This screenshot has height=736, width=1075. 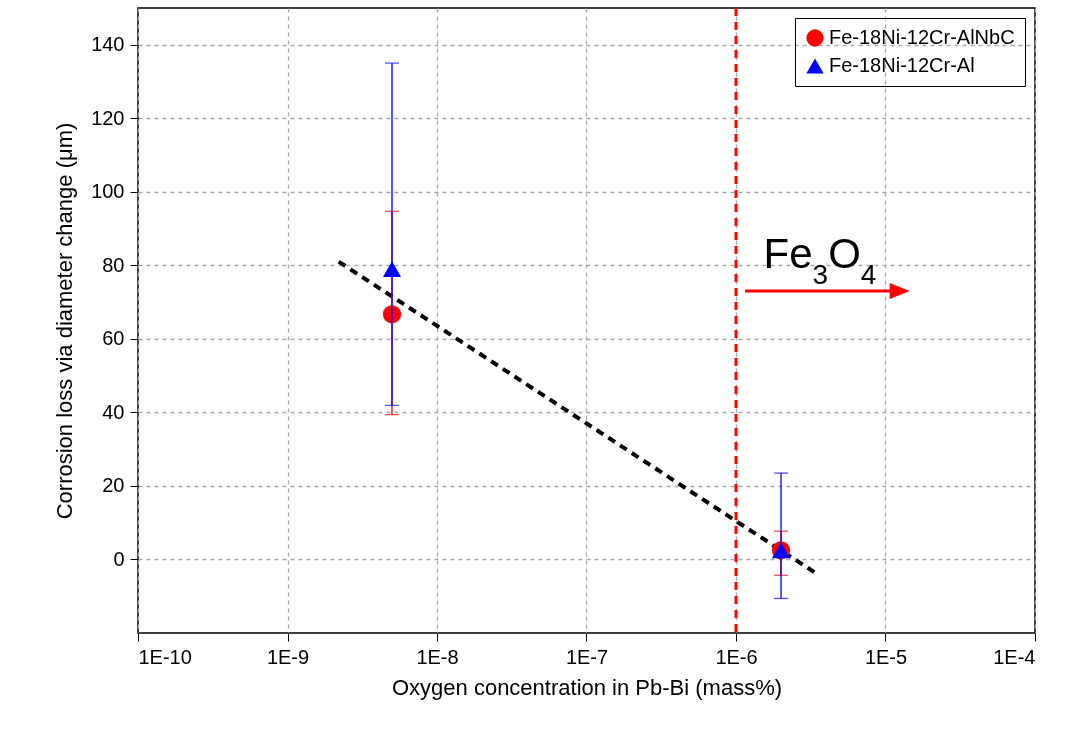 I want to click on y-tick-label: 140, so click(x=108, y=44).